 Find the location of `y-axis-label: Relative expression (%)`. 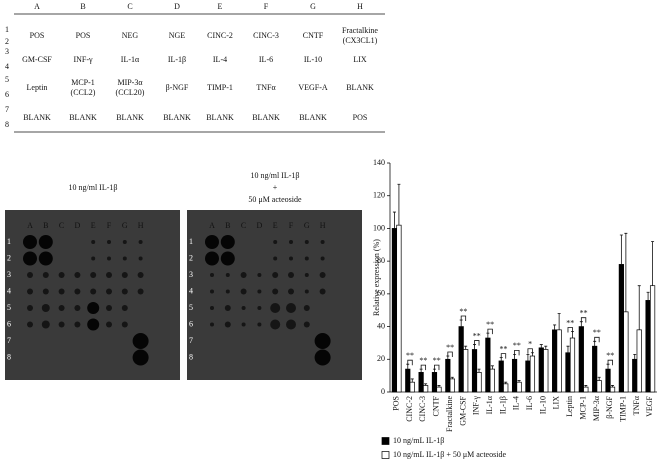

y-axis-label: Relative expression (%) is located at coordinates (376, 277).